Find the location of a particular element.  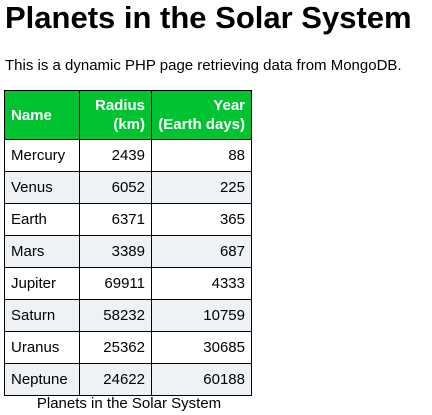

table-row: Venus 6052 225 is located at coordinates (128, 187).